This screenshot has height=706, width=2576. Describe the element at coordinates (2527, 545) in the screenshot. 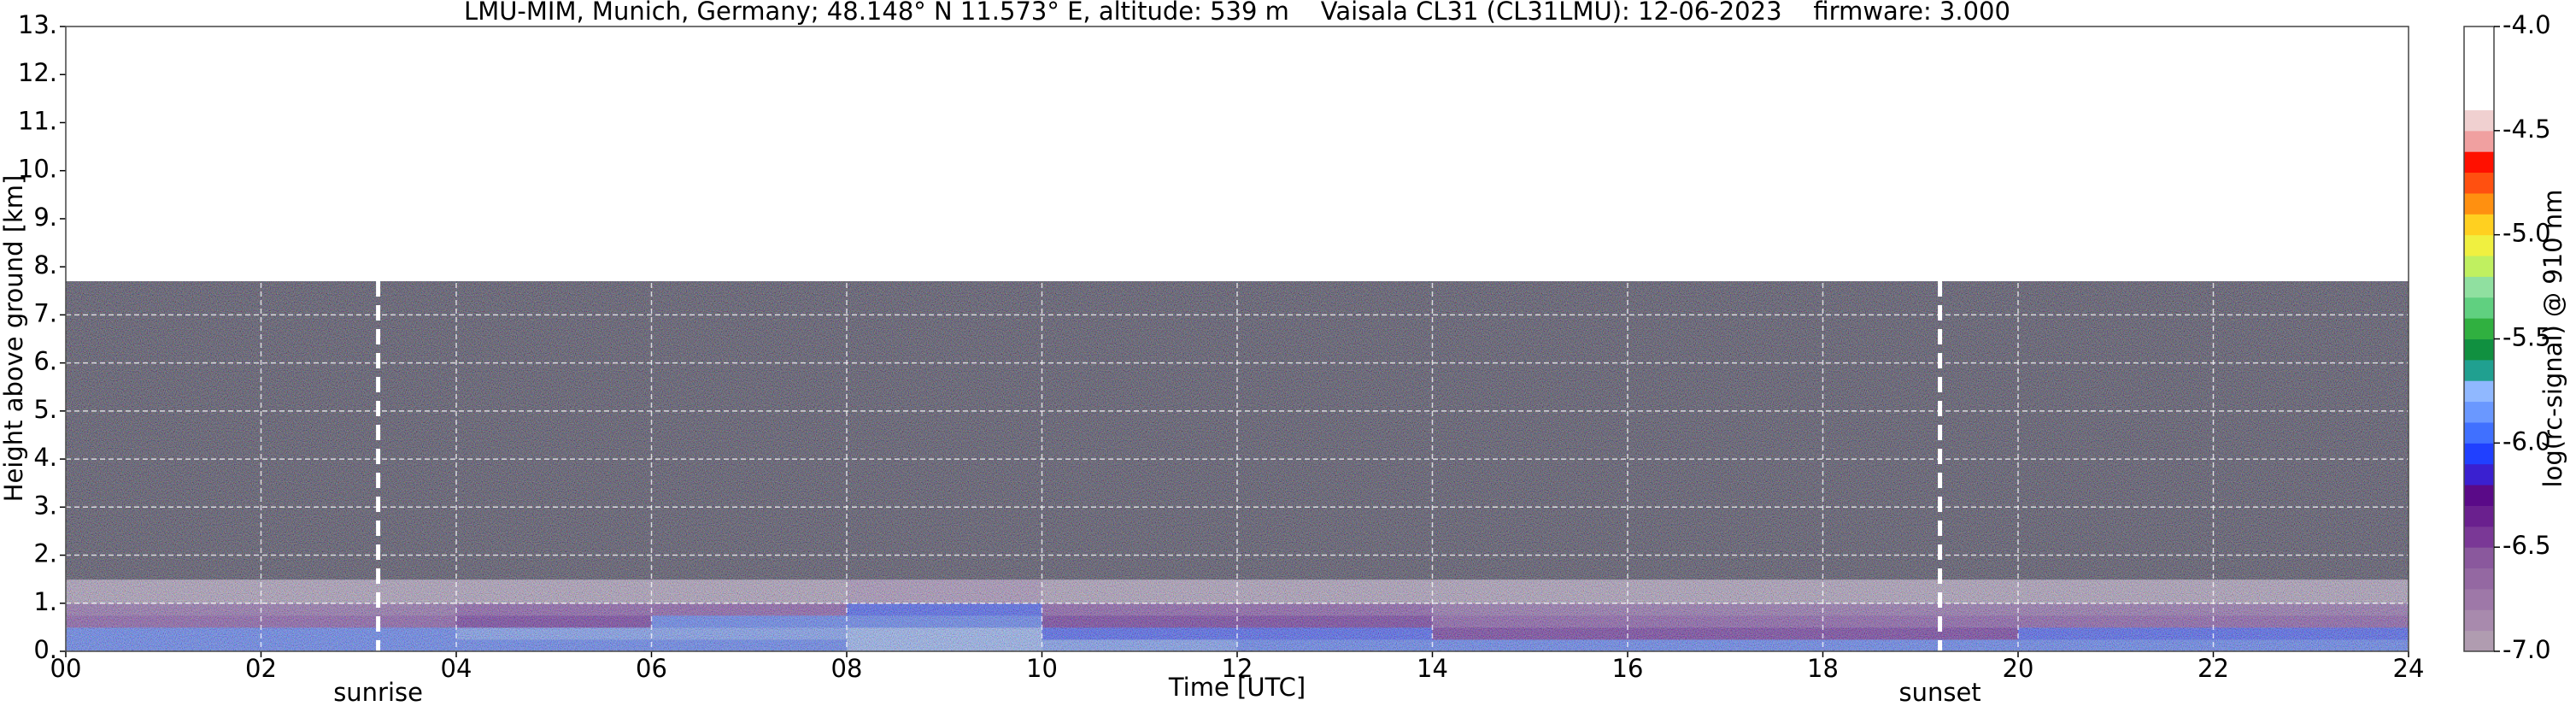

I see `colorbar-tick-label: -6.5` at that location.